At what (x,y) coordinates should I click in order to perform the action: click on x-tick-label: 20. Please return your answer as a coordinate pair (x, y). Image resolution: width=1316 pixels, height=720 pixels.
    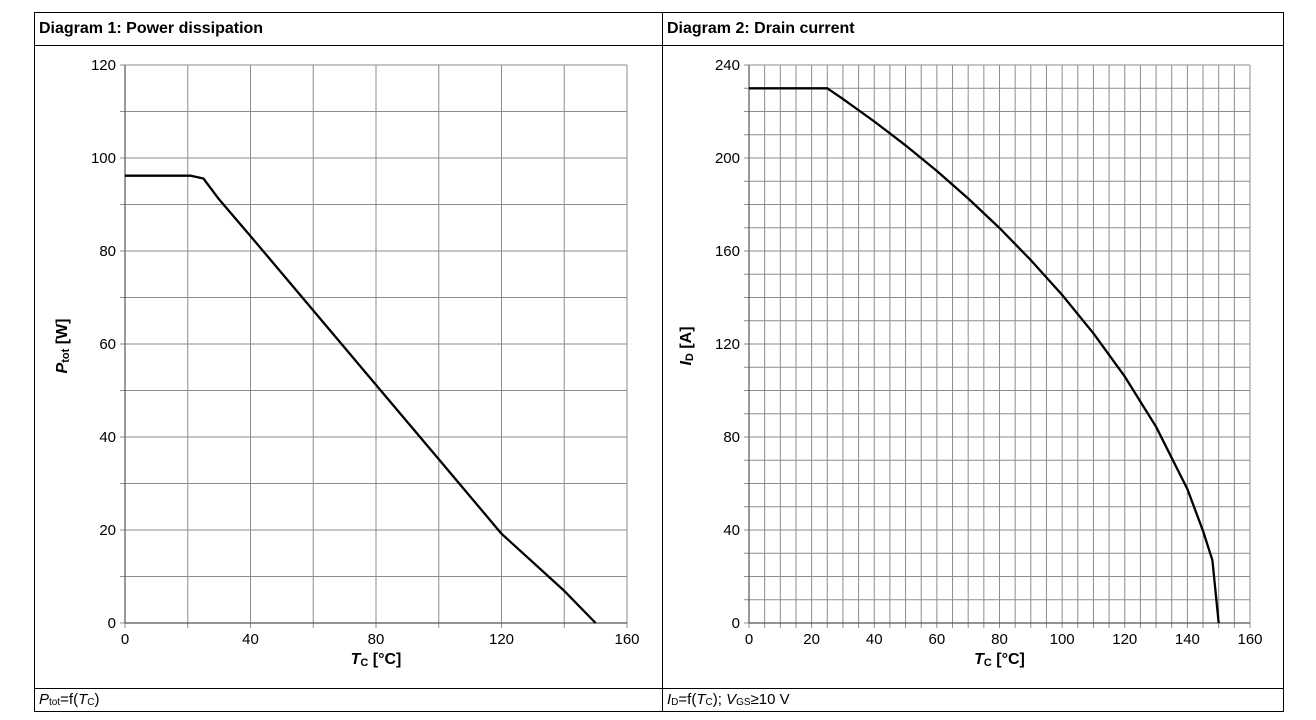
    Looking at the image, I should click on (811, 639).